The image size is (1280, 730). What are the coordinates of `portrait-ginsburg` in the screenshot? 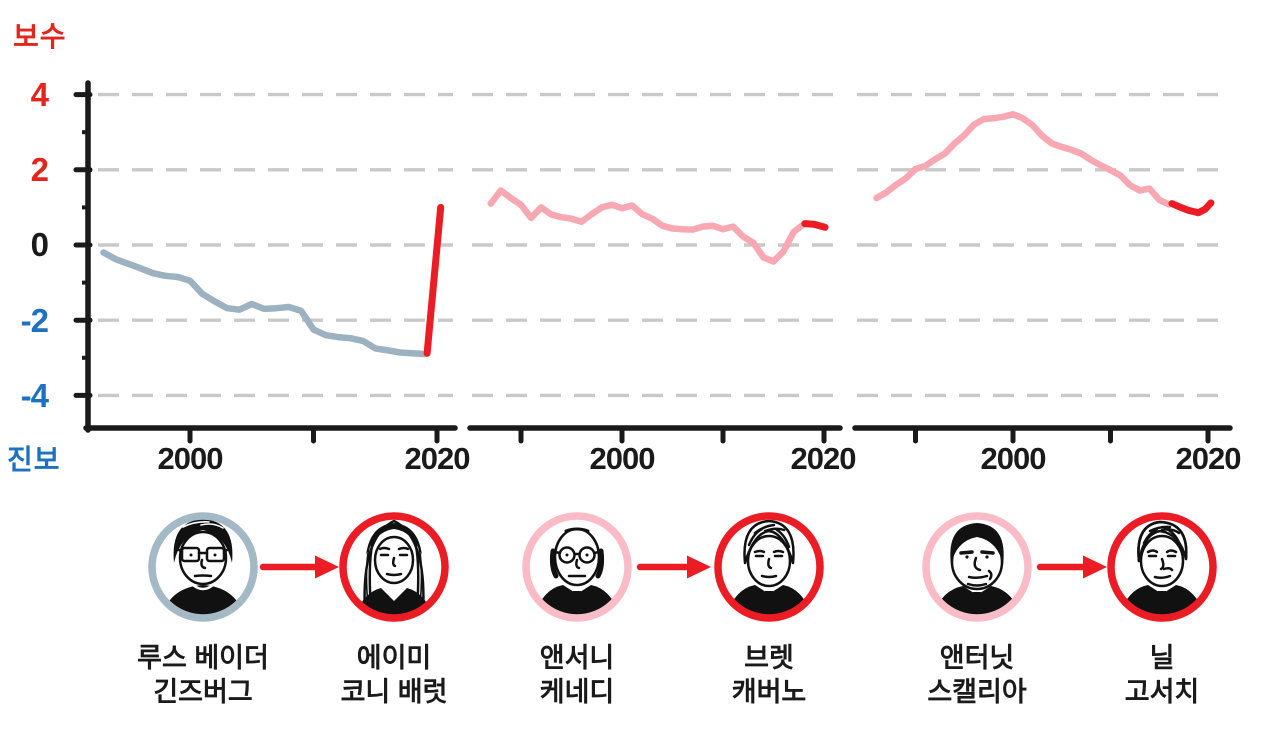 It's located at (203, 567).